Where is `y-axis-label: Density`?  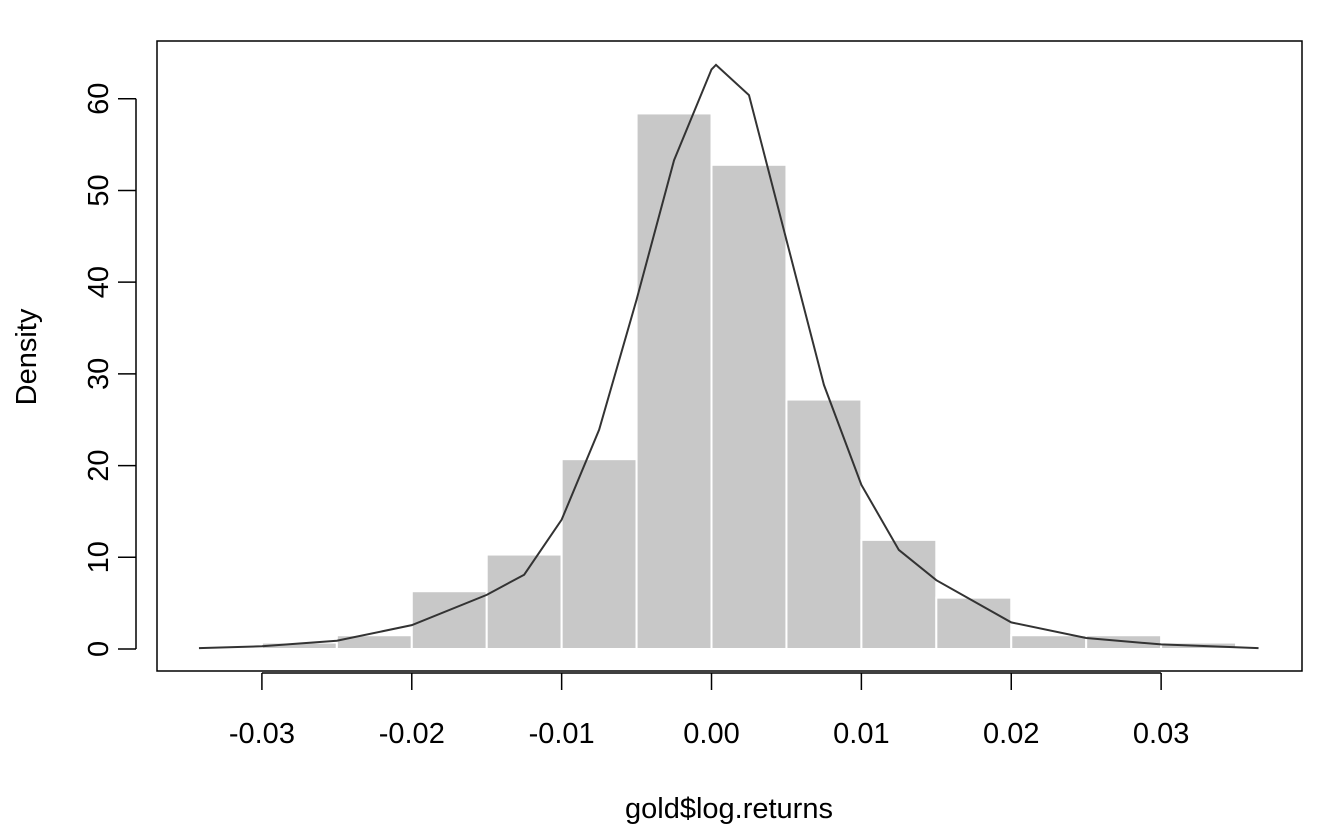
y-axis-label: Density is located at coordinates (27, 356).